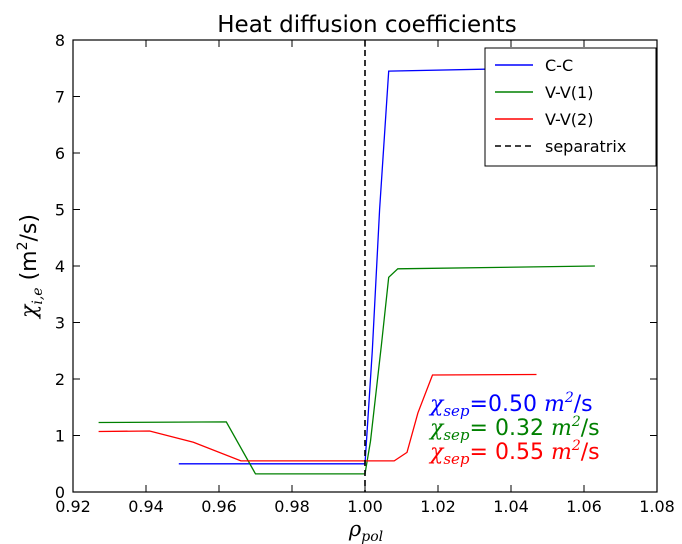 This screenshot has height=544, width=682. Describe the element at coordinates (60, 492) in the screenshot. I see `y-tick-label: 0` at that location.